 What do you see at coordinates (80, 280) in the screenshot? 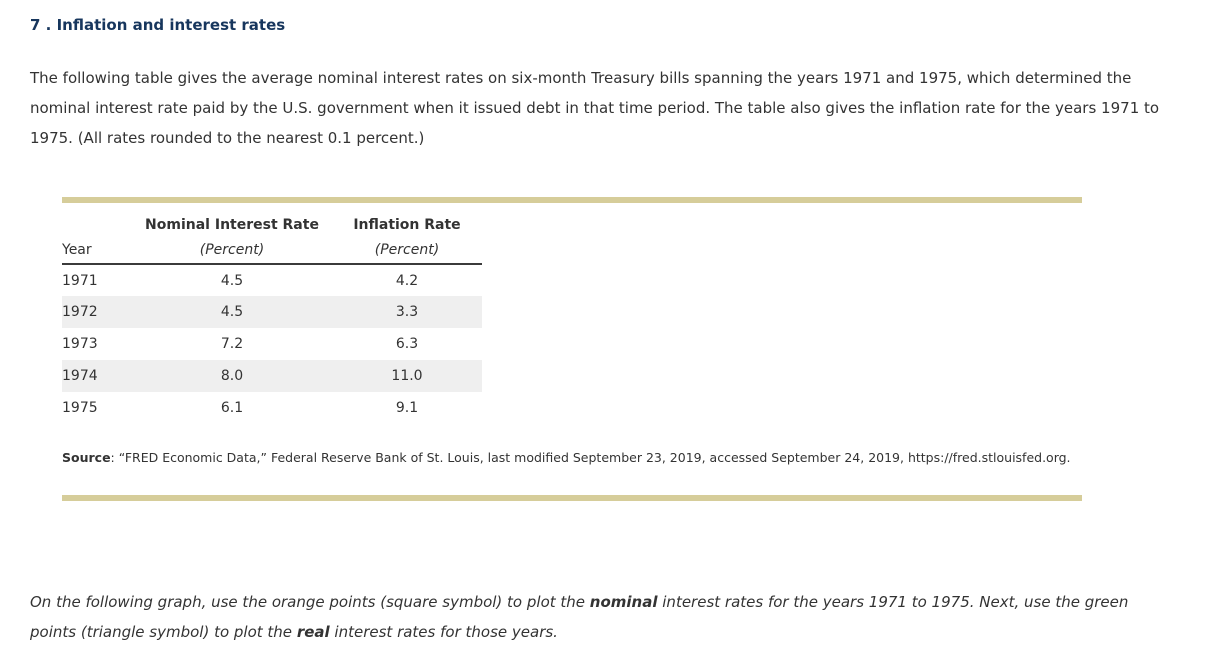
I see `cell-year: 1971` at bounding box center [80, 280].